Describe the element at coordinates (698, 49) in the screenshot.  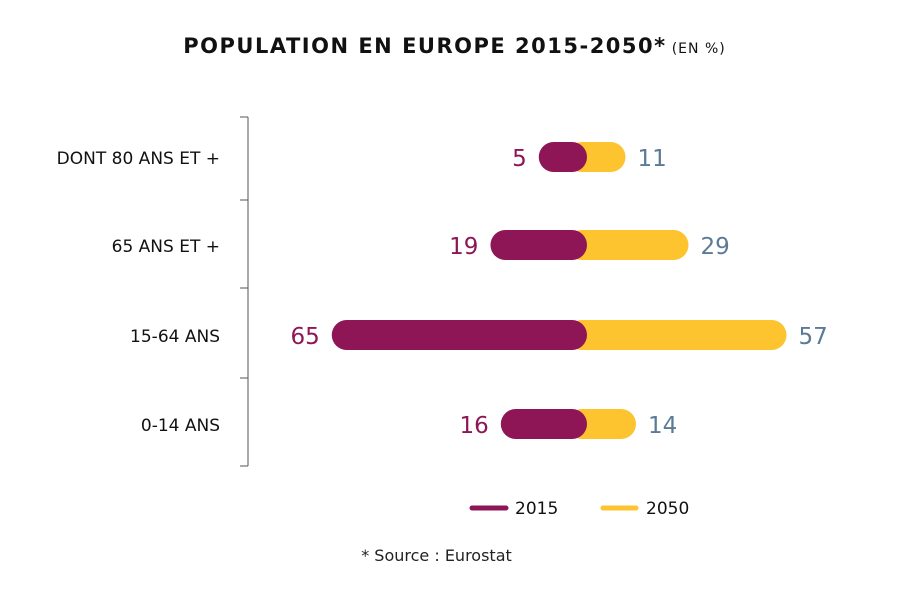
I see `chart-subtitle: (EN %)` at that location.